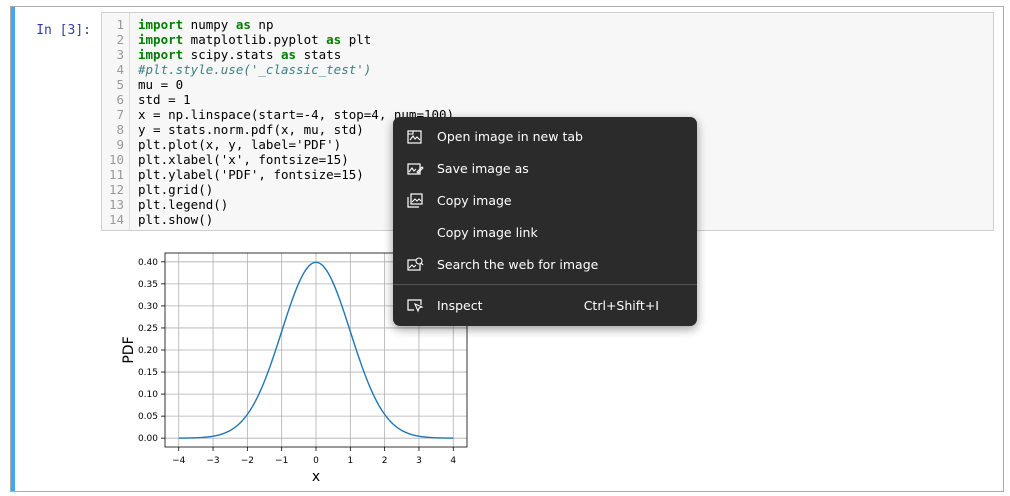 This screenshot has width=1010, height=496. Describe the element at coordinates (148, 285) in the screenshot. I see `y-tick-label: 0.35` at that location.